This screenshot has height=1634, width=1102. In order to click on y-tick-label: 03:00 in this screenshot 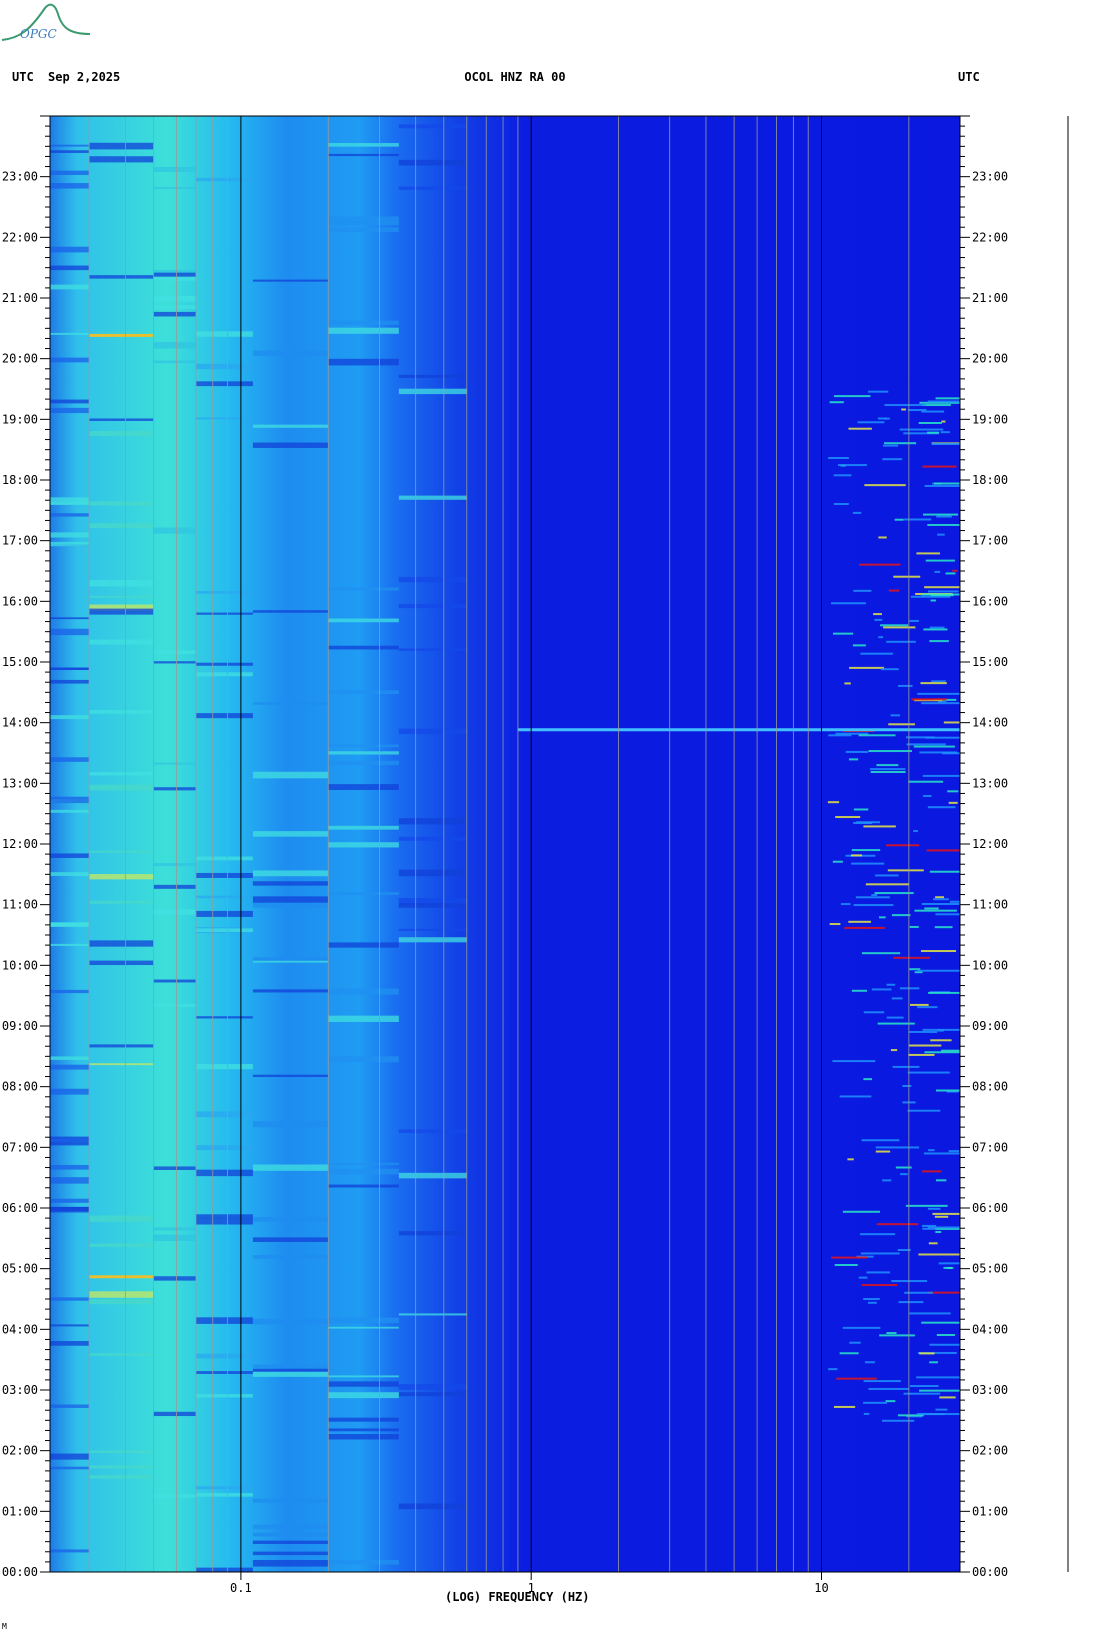, I will do `click(20, 1390)`.